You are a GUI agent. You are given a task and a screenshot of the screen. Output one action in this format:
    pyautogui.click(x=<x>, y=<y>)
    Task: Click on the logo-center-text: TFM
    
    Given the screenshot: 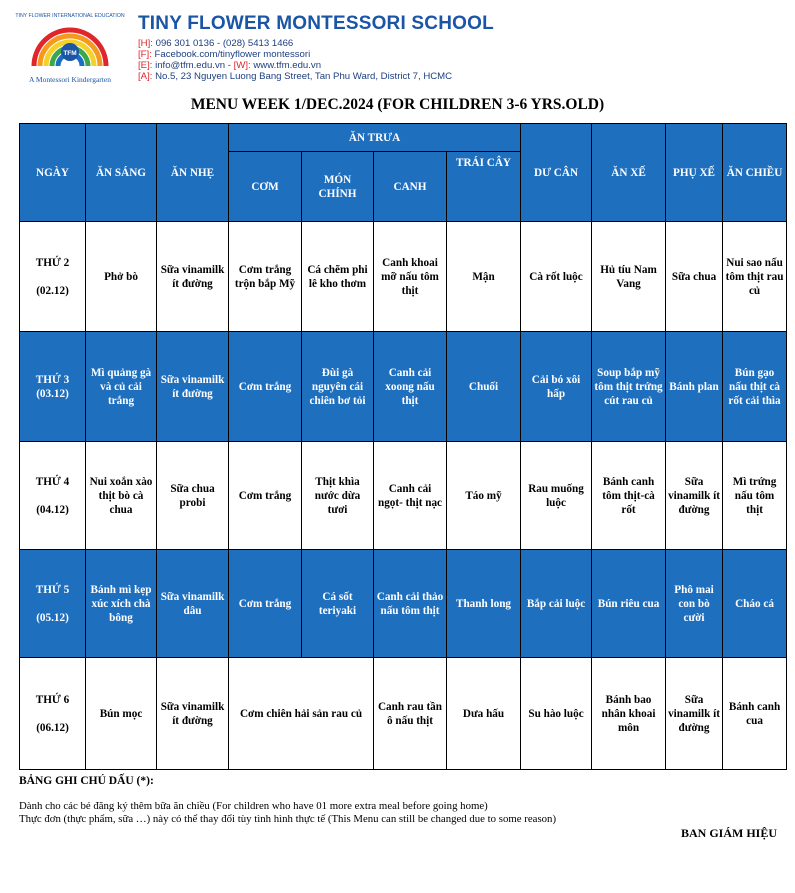 What is the action you would take?
    pyautogui.click(x=69, y=53)
    